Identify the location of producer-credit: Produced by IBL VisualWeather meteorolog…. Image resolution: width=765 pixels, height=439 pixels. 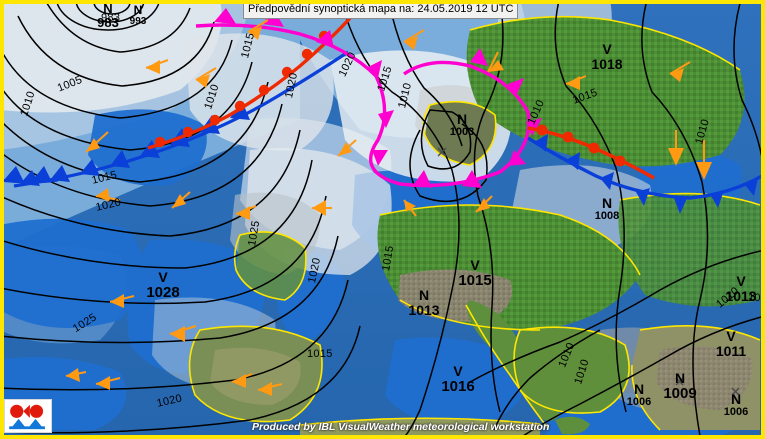
(401, 427).